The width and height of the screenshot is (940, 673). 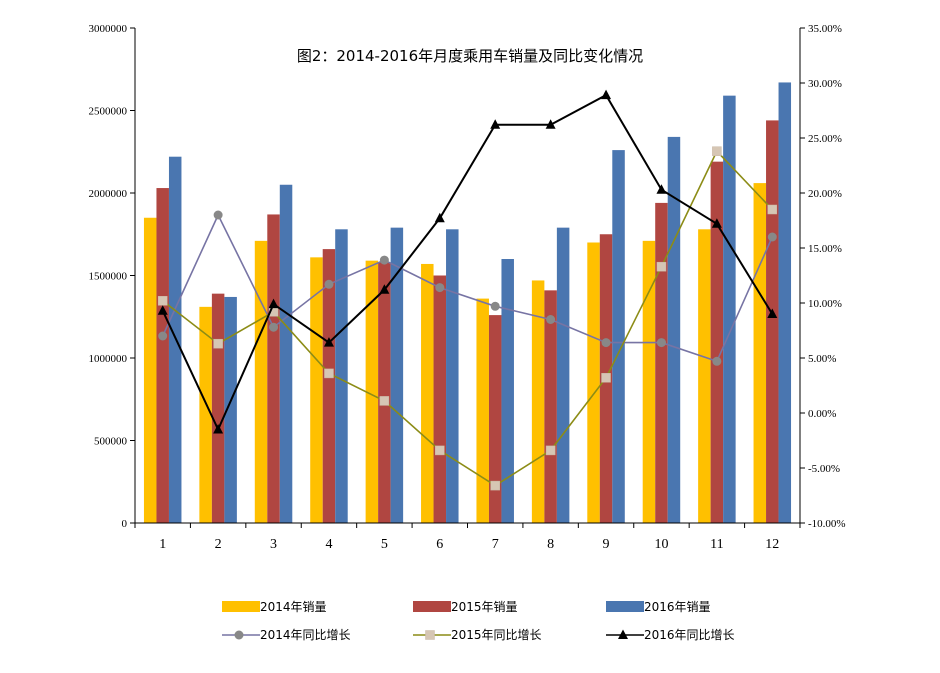 I want to click on legend-label-line-1: 2014年同比增长, so click(x=305, y=635).